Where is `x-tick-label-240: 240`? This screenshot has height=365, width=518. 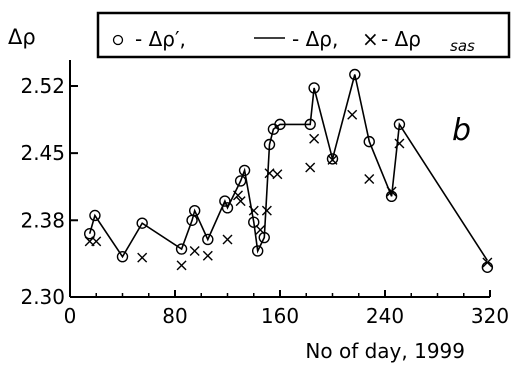 x-tick-label-240: 240 is located at coordinates (385, 316).